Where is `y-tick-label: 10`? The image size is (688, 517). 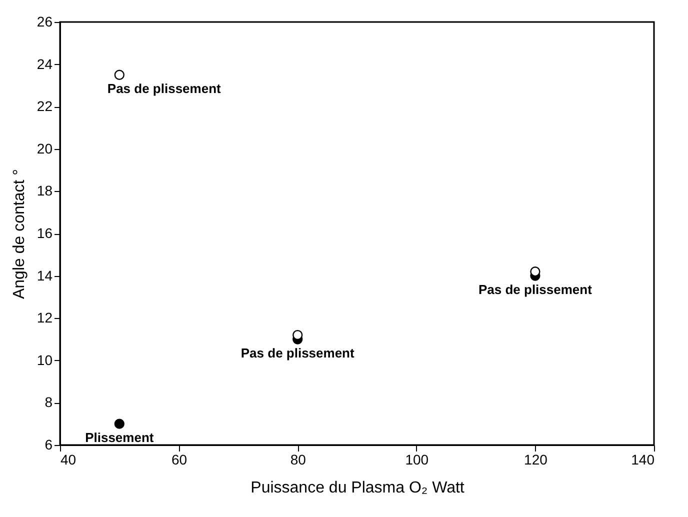 y-tick-label: 10 is located at coordinates (44, 360).